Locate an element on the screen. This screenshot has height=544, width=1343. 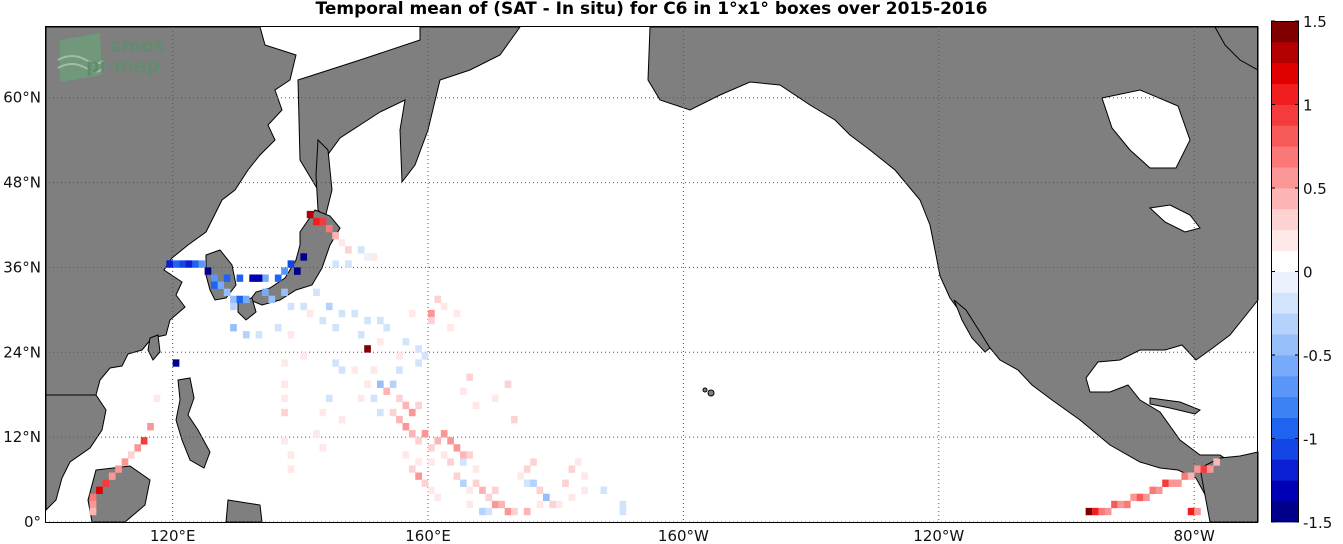
lat-tick-label: 0° is located at coordinates (32, 522).